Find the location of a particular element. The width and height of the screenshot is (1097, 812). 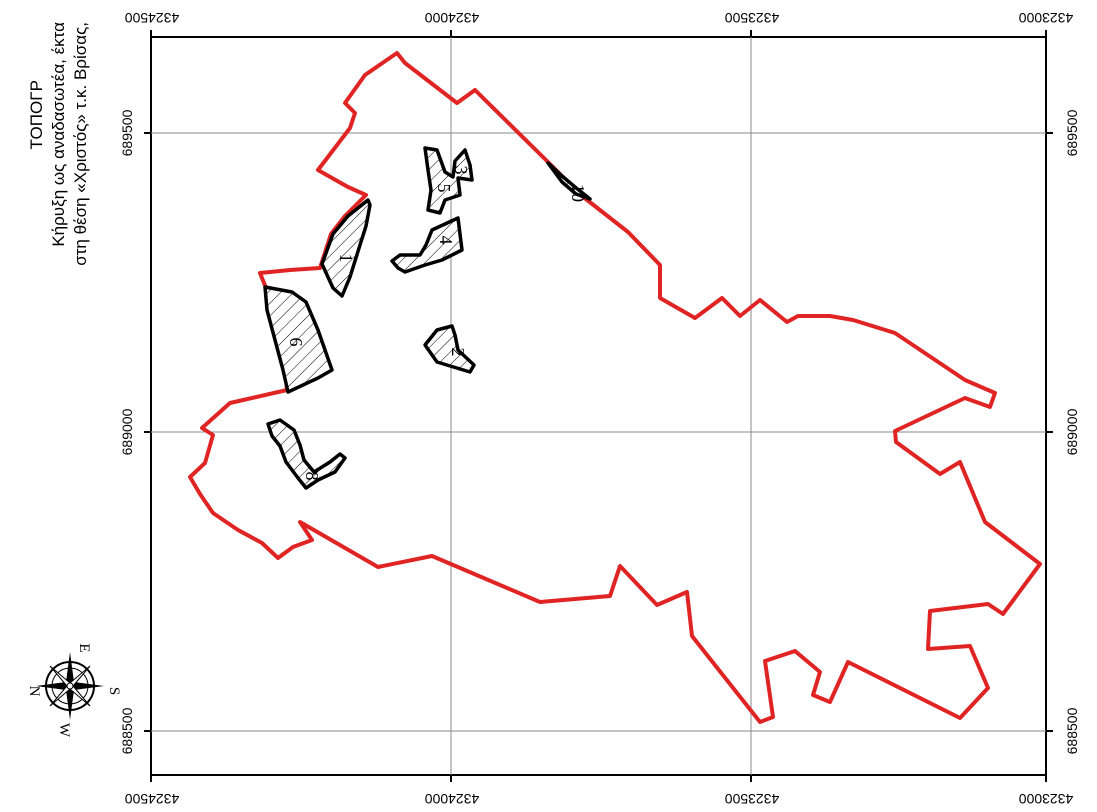

coord-label-bottom-4324000: 4324000 is located at coordinates (452, 799).